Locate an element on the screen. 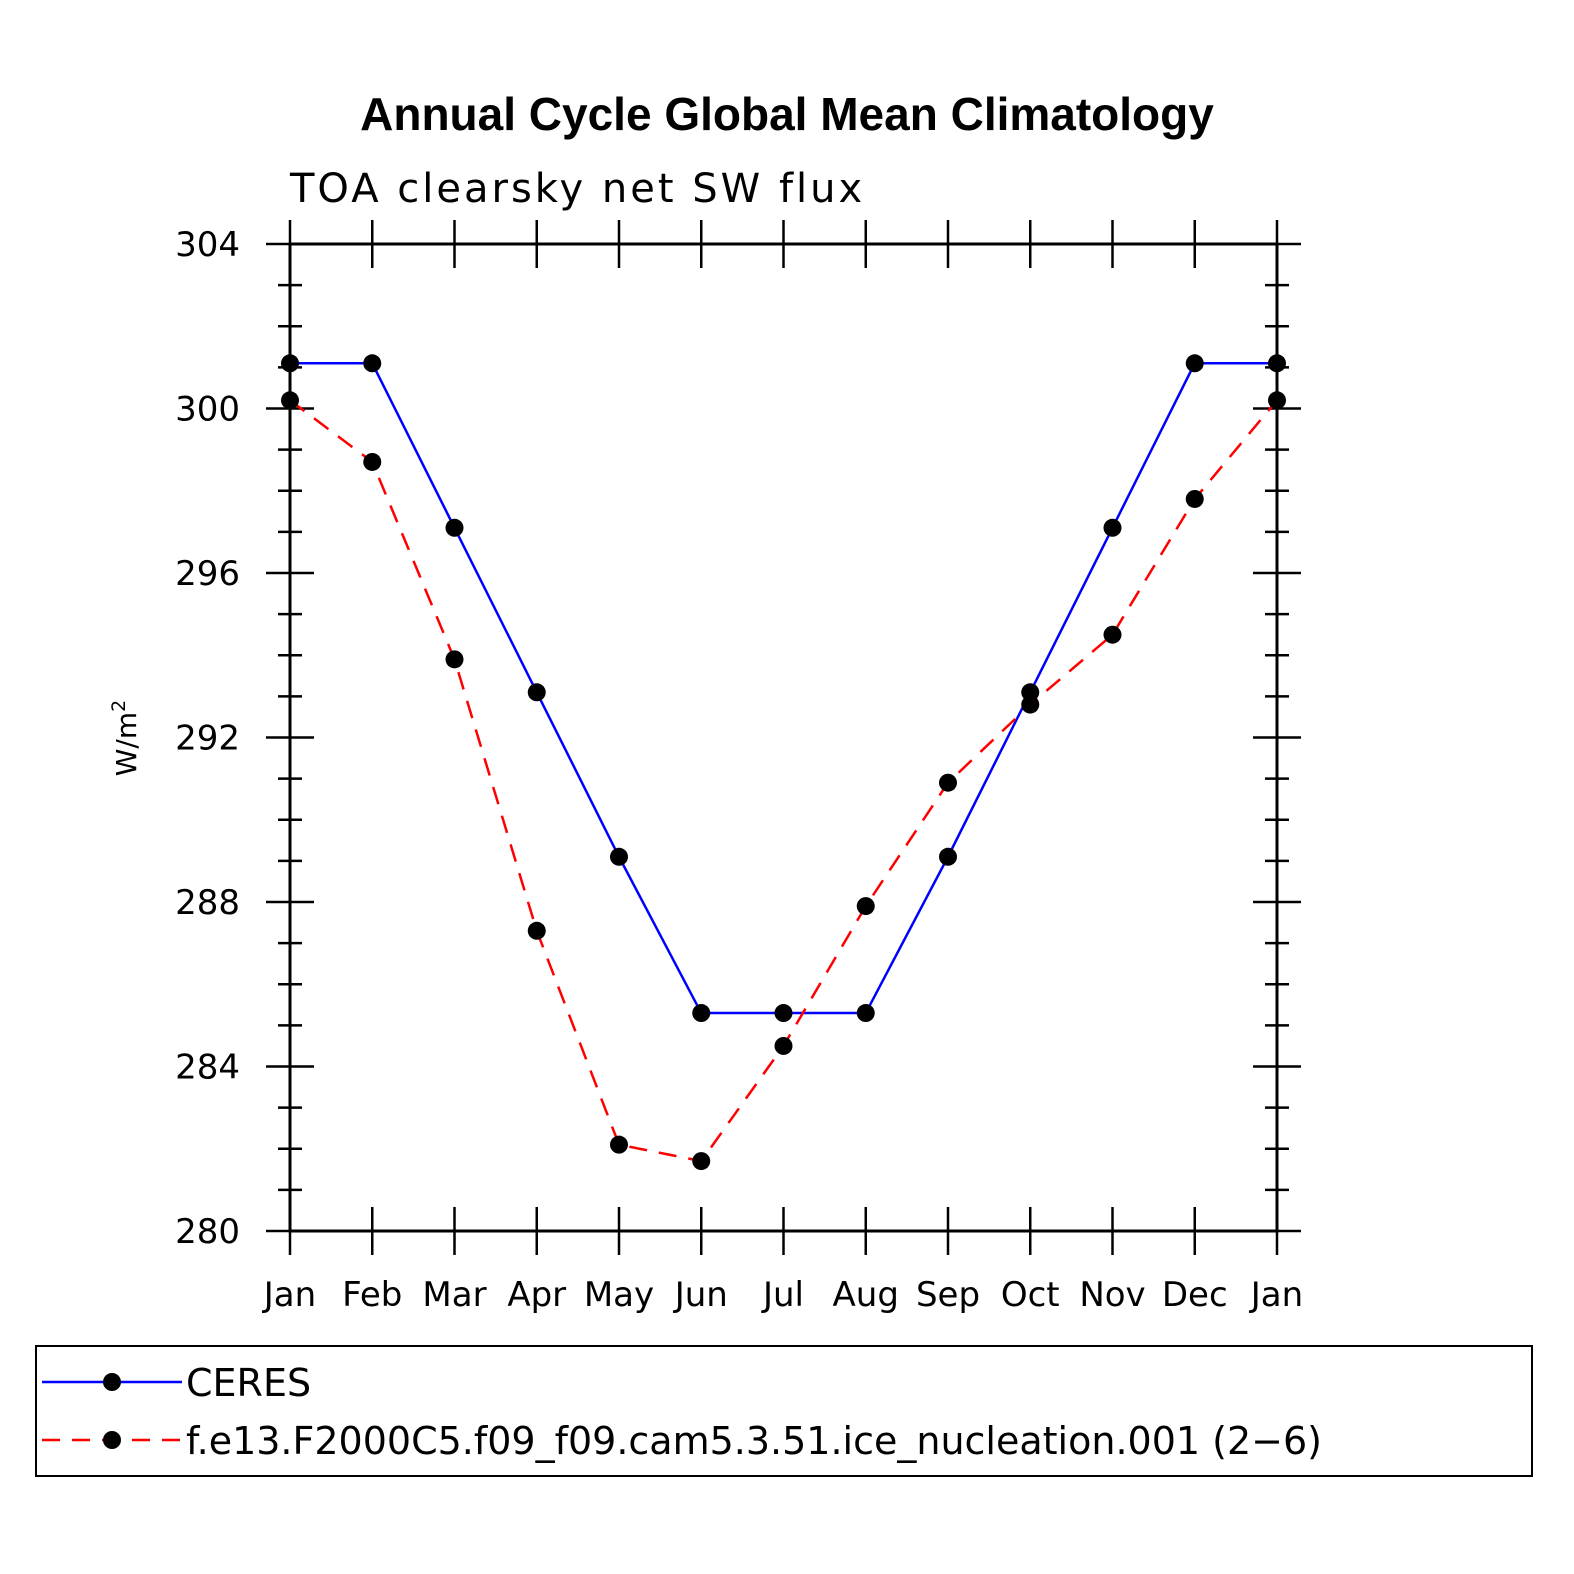 The height and width of the screenshot is (1574, 1574). y-axis-label-text: W/m is located at coordinates (126, 744).